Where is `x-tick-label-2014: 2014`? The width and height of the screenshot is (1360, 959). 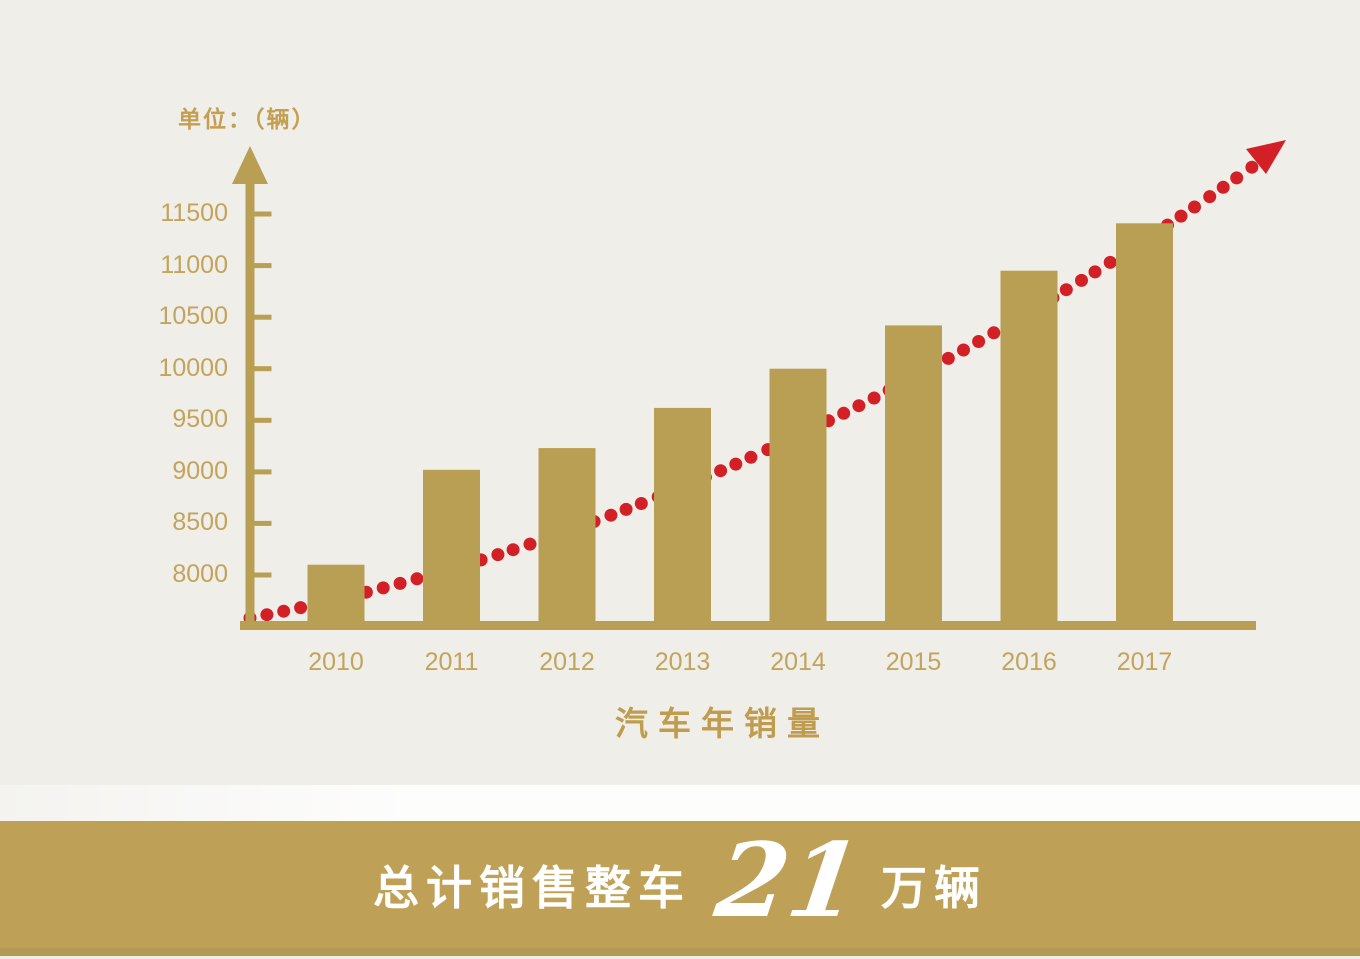
x-tick-label-2014: 2014 is located at coordinates (798, 662).